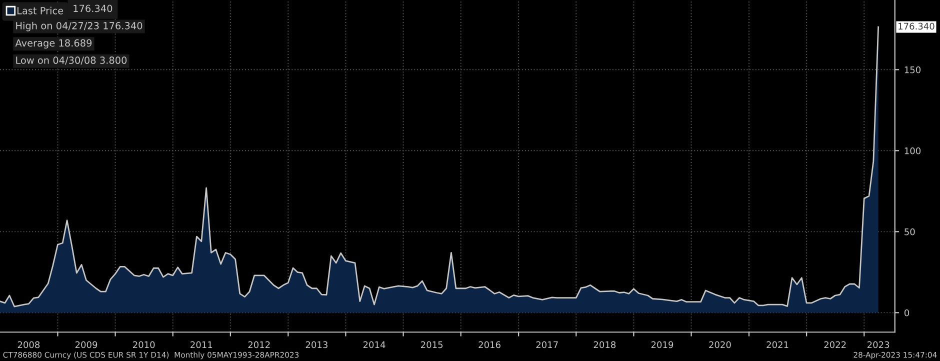 This screenshot has height=361, width=940. What do you see at coordinates (79, 27) in the screenshot?
I see `annotation: High on 04/27/23 176.340` at bounding box center [79, 27].